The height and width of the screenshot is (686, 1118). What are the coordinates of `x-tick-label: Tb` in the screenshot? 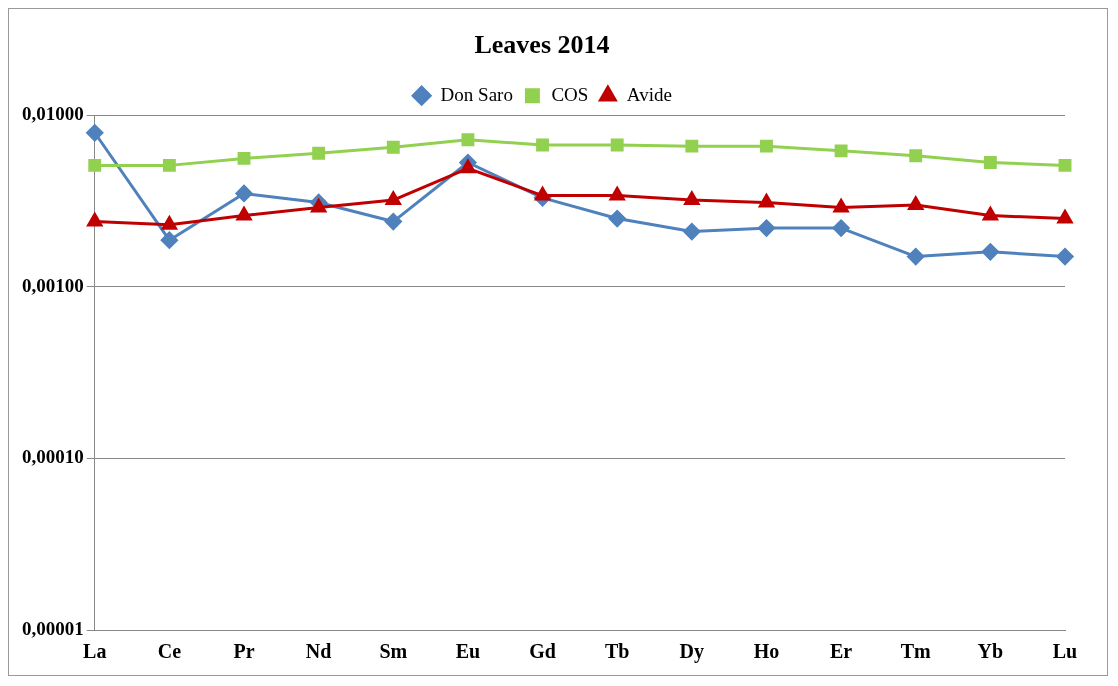 It's located at (617, 651).